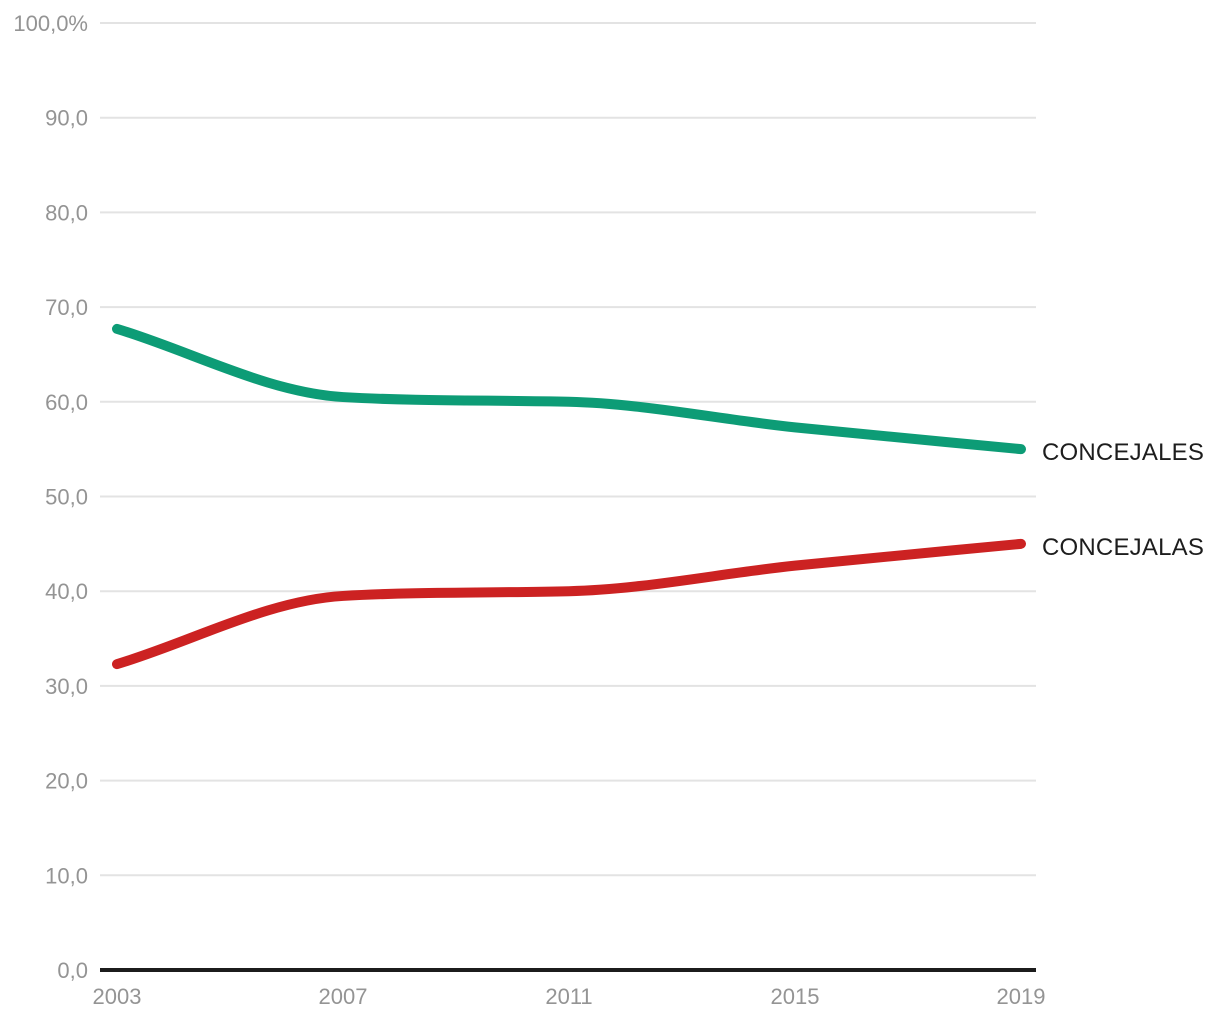 The image size is (1220, 1020). What do you see at coordinates (117, 996) in the screenshot?
I see `x-tick-label: 2003` at bounding box center [117, 996].